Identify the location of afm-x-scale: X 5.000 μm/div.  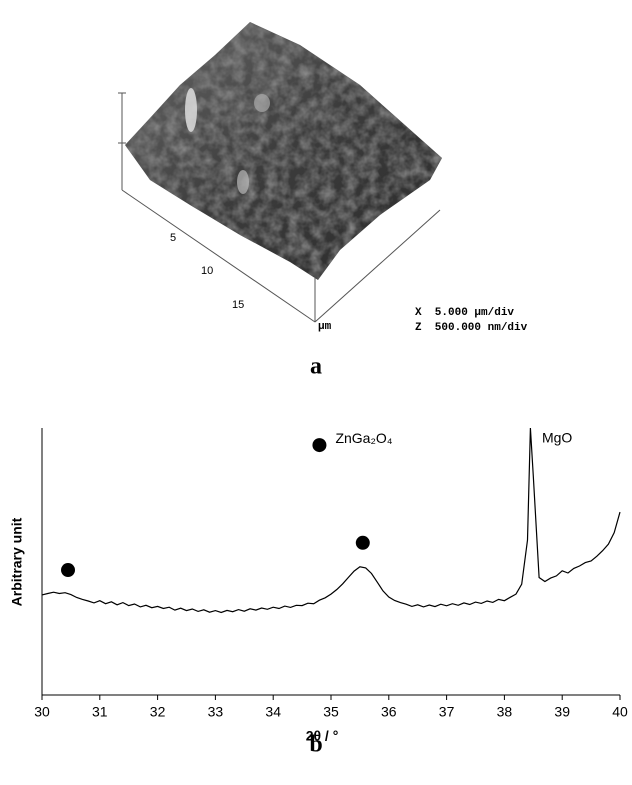
(464, 313).